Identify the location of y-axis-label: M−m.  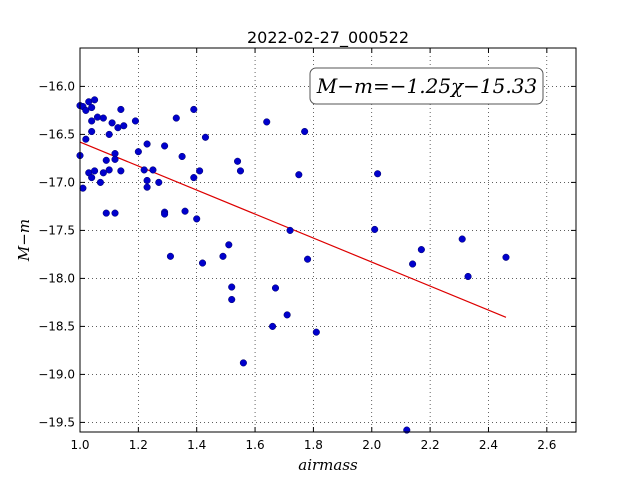
(24, 240).